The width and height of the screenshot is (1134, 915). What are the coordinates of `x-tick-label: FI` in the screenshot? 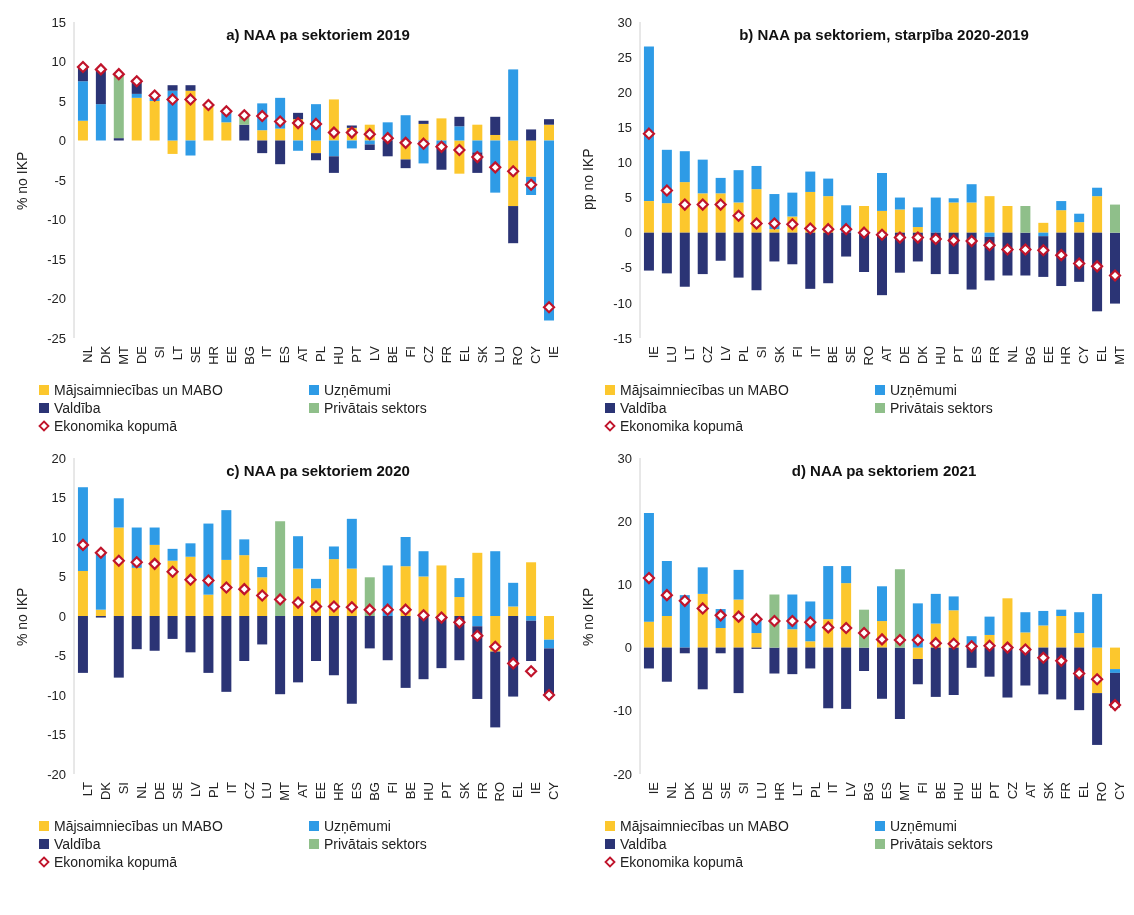 It's located at (410, 352).